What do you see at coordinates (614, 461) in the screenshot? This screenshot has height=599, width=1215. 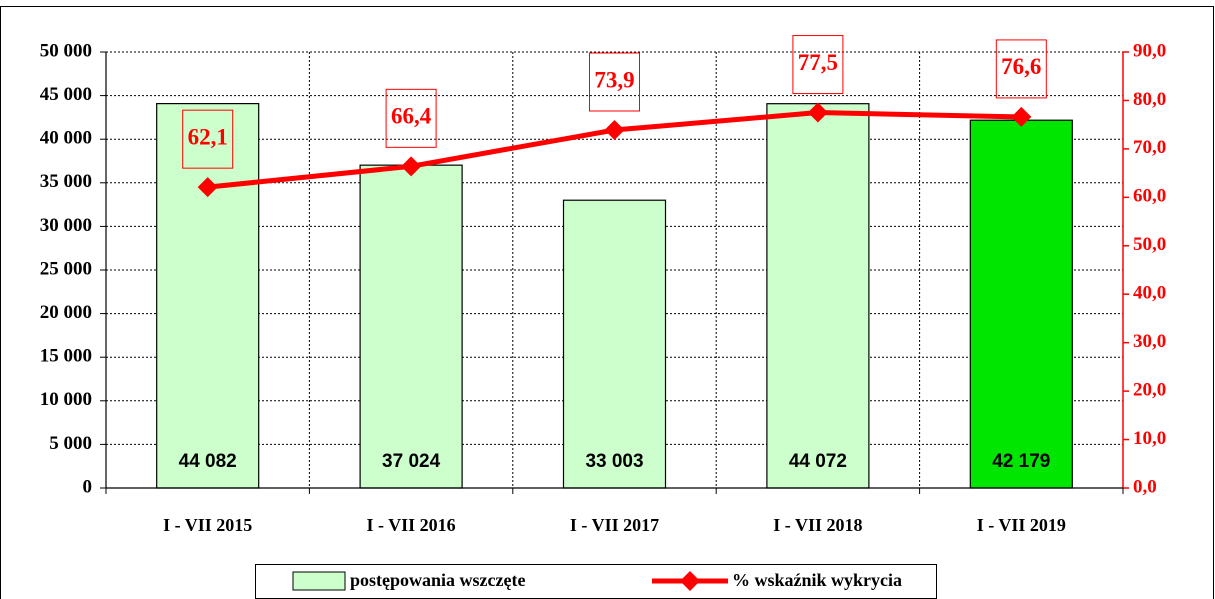 I see `bar-value-label: 33 003` at bounding box center [614, 461].